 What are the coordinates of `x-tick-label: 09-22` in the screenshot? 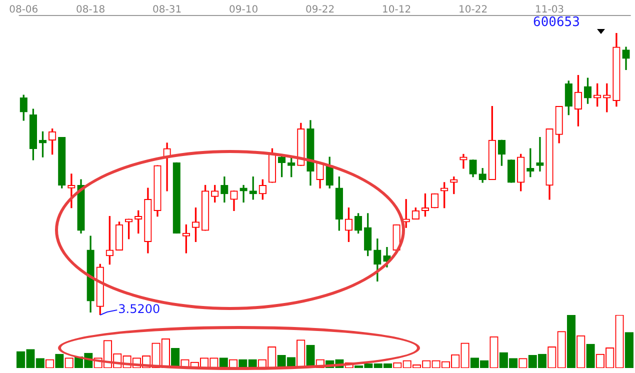 It's located at (320, 10).